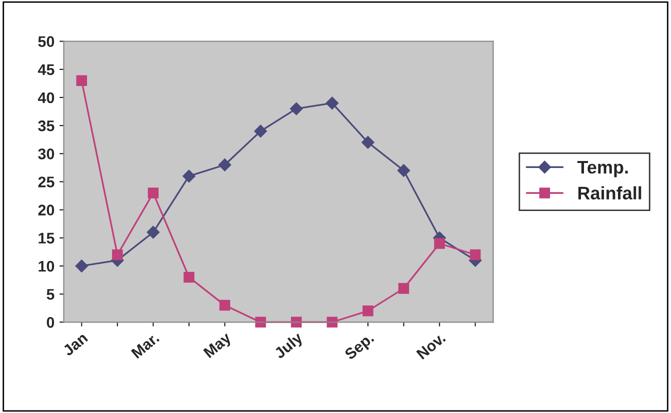 The height and width of the screenshot is (413, 671). I want to click on legend-label: Temp., so click(602, 169).